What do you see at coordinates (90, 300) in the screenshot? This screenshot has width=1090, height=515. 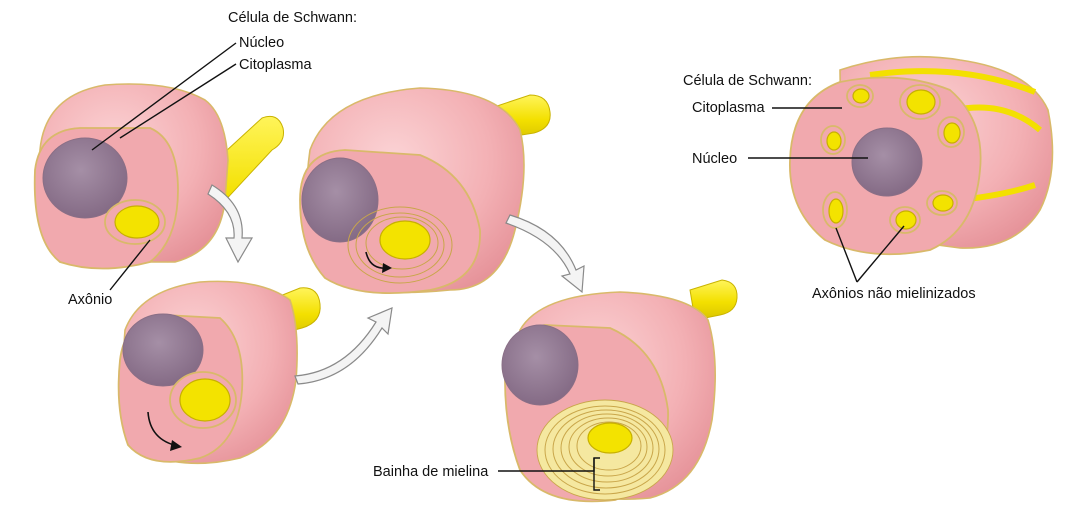 I see `label-axon: Axônio` at bounding box center [90, 300].